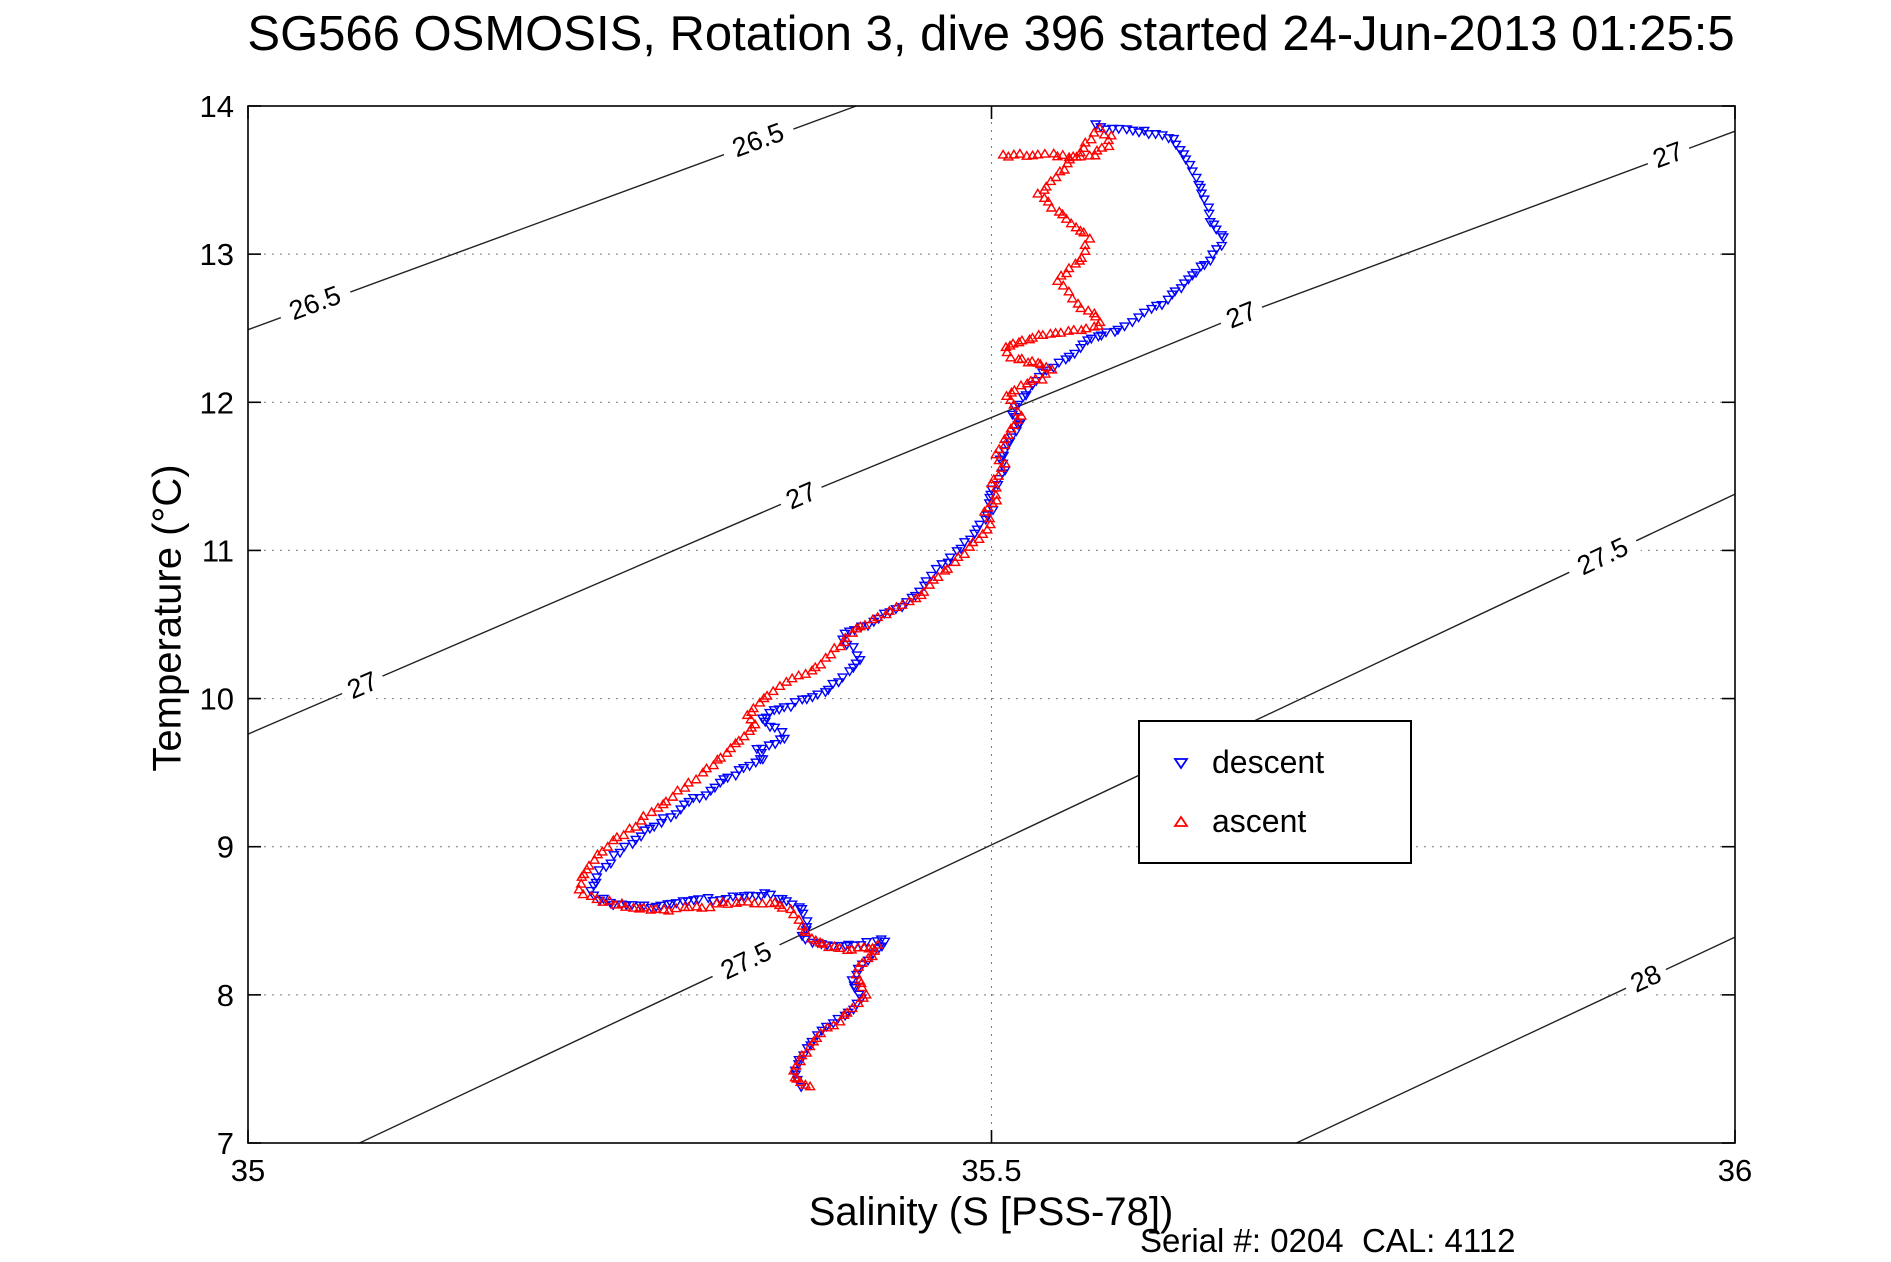 The height and width of the screenshot is (1262, 1891). I want to click on y-tick-label: 12, so click(217, 402).